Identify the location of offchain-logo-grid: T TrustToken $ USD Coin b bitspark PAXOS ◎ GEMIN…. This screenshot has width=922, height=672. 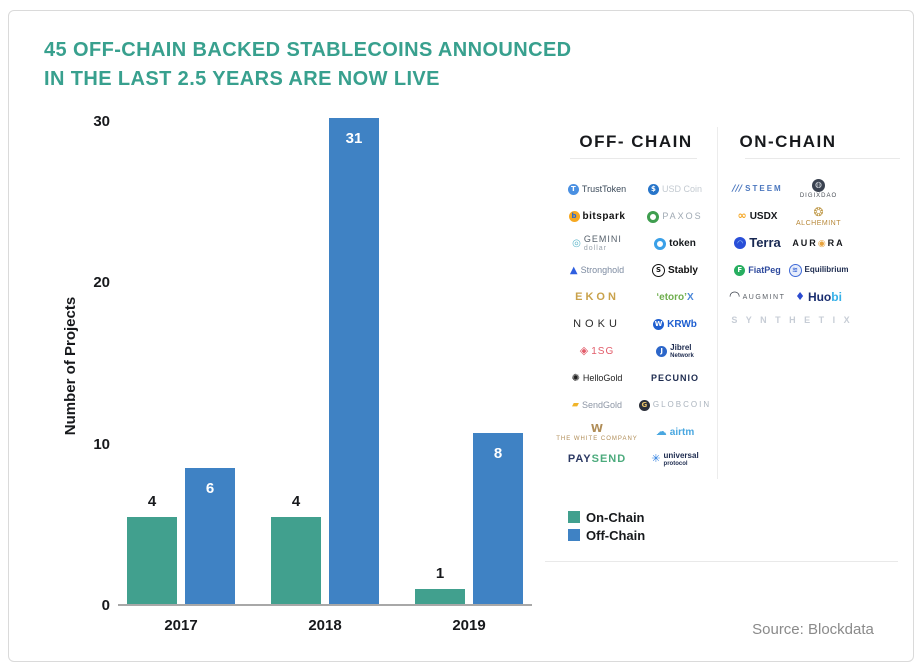
(635, 324).